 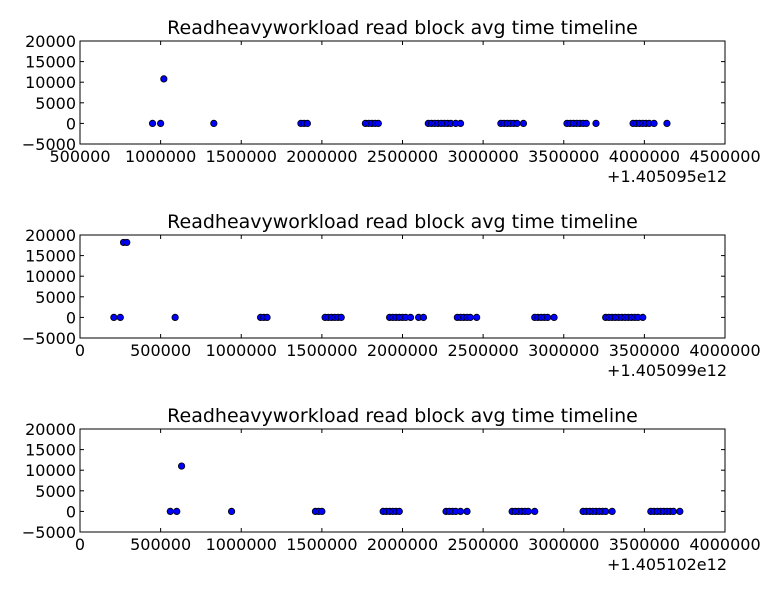 I want to click on x-offset-label: +1.405095e12, so click(x=667, y=176).